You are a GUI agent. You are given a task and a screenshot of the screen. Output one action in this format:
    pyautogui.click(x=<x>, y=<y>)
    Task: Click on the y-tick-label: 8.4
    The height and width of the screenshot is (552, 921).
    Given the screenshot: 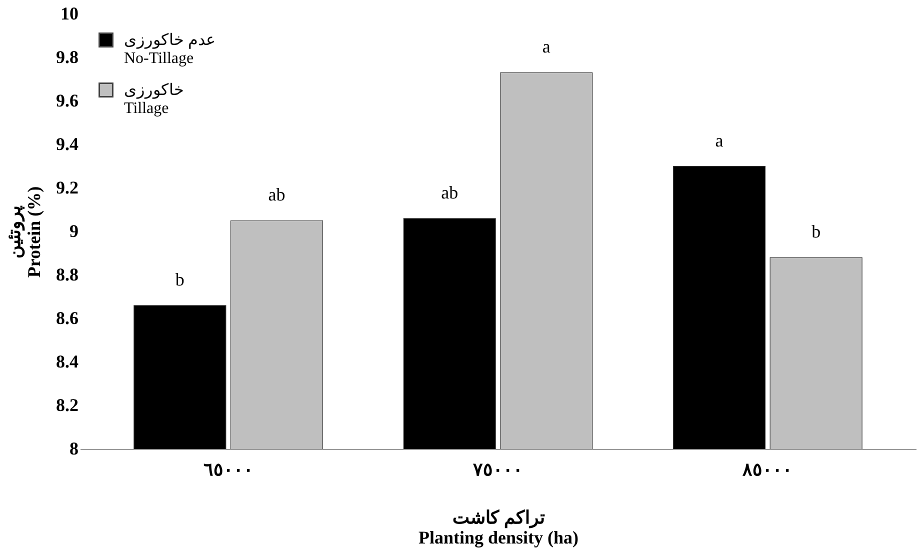 What is the action you would take?
    pyautogui.click(x=67, y=362)
    